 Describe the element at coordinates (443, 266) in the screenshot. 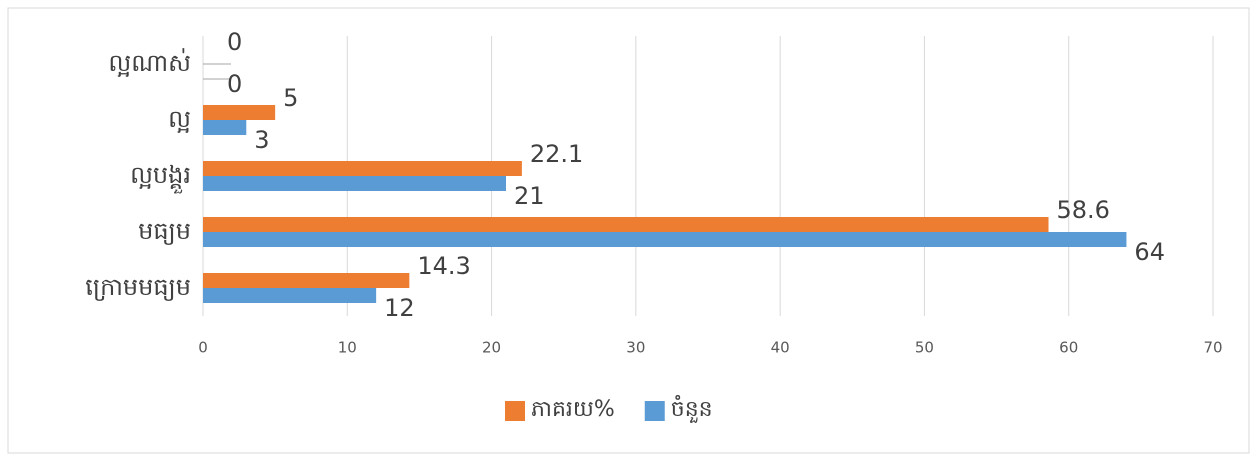

I see `data-label: 14.3` at that location.